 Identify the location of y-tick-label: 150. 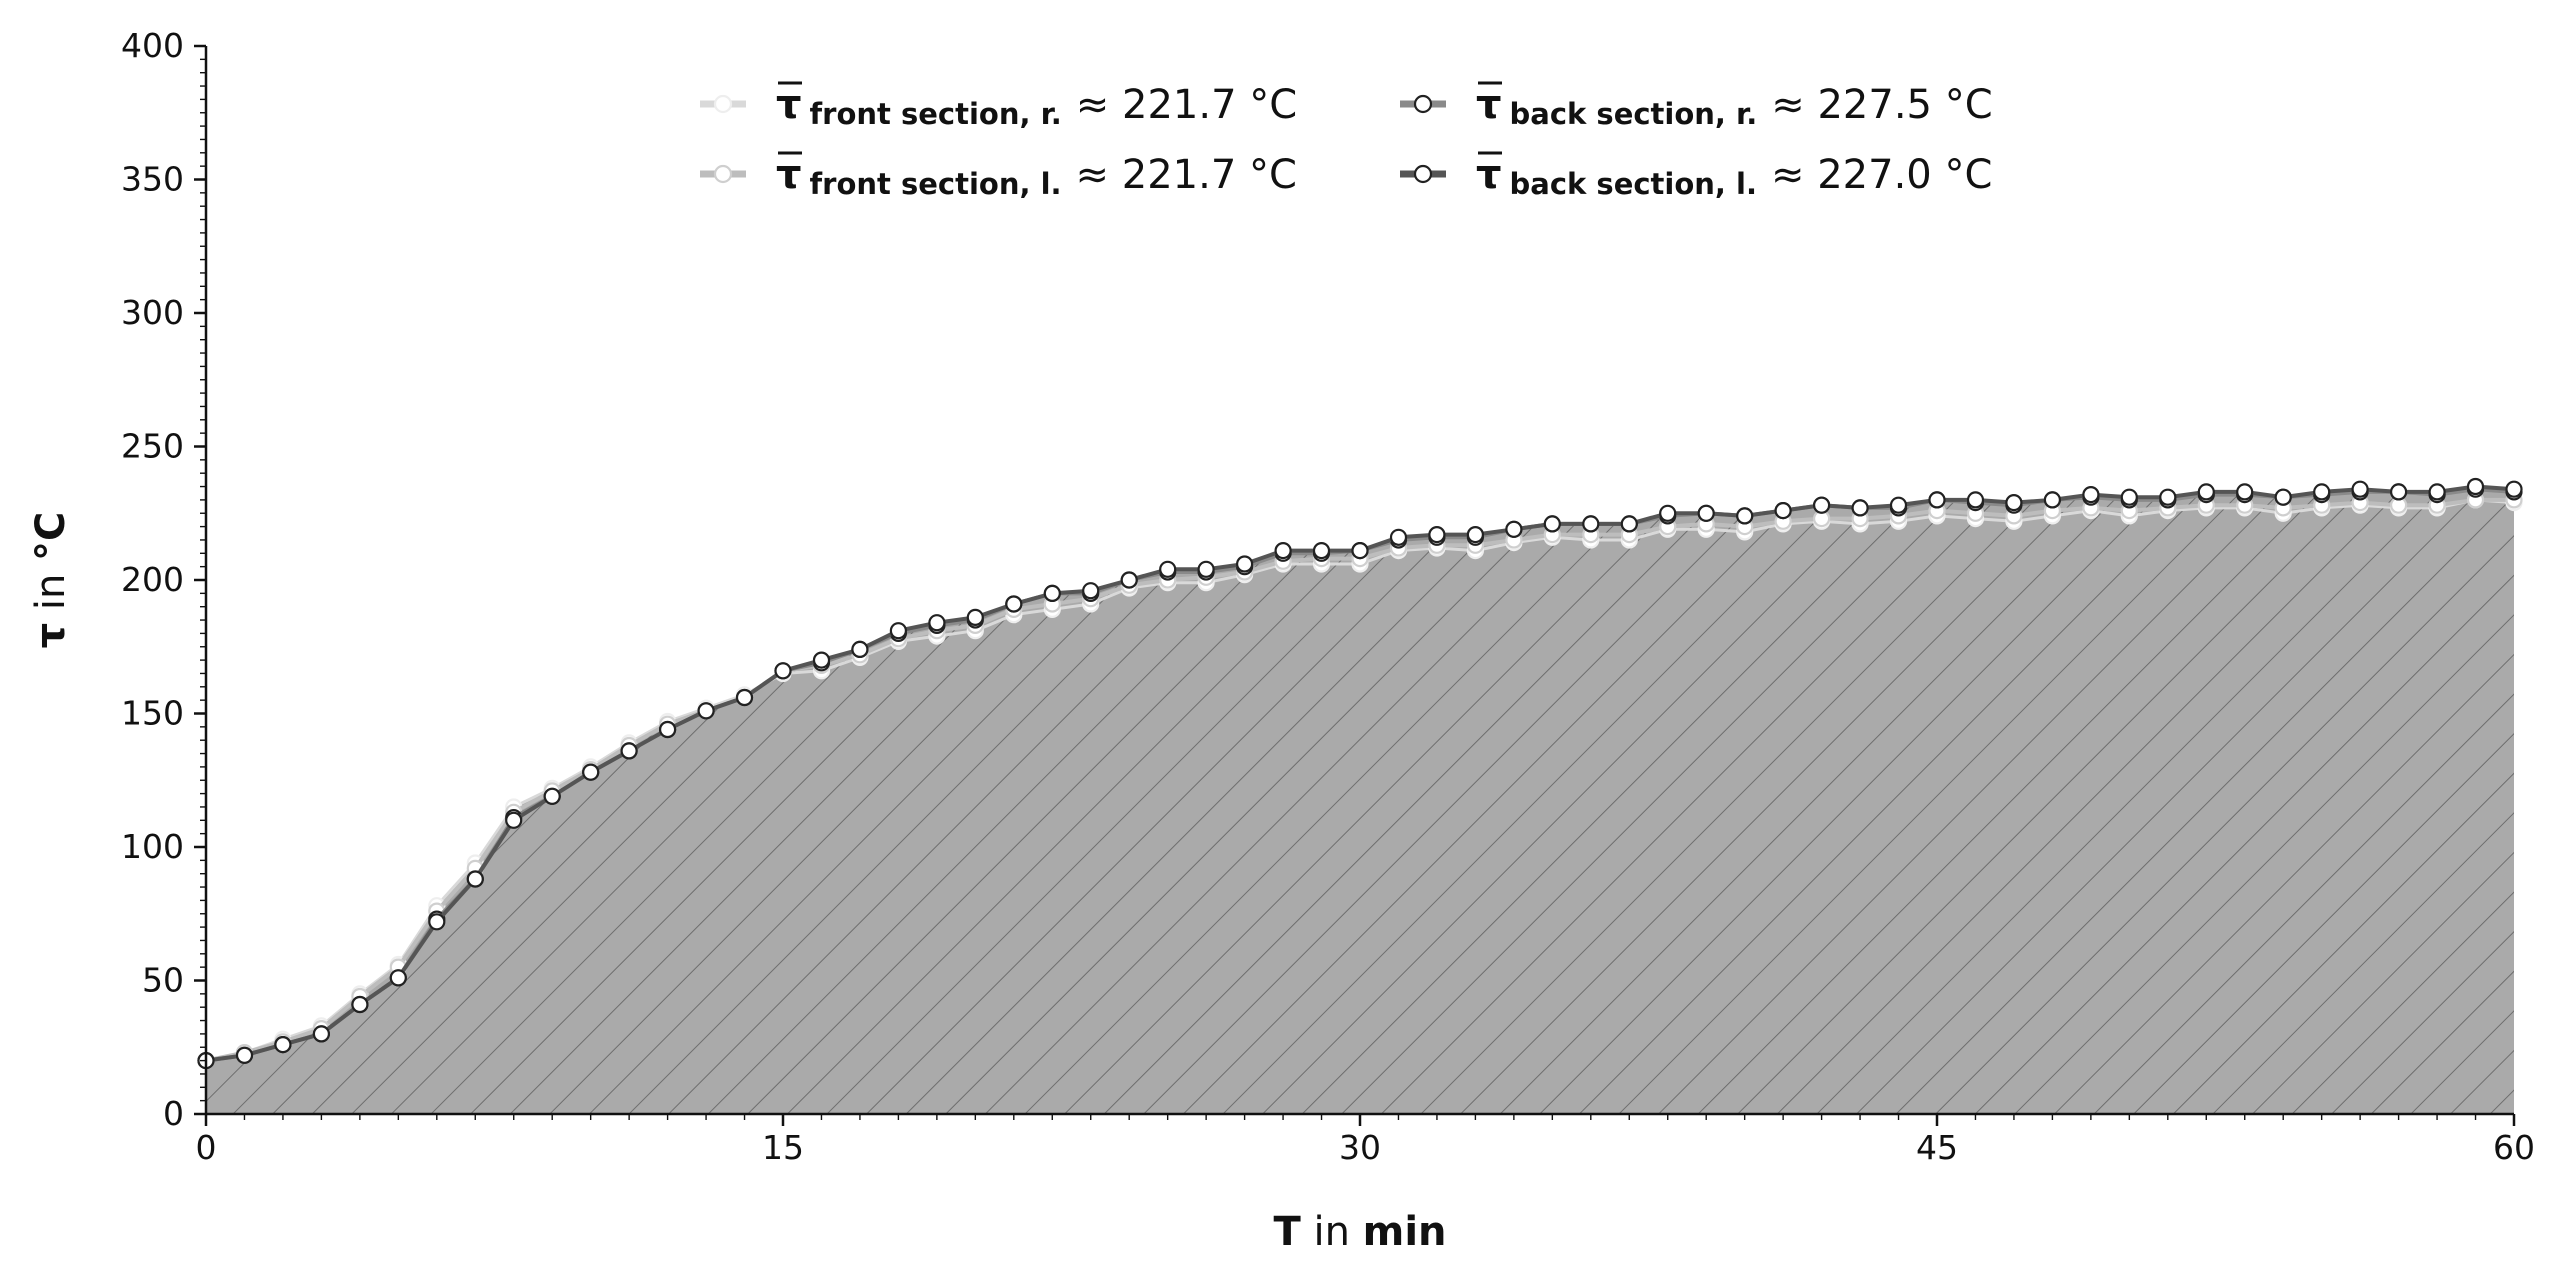
(152, 713).